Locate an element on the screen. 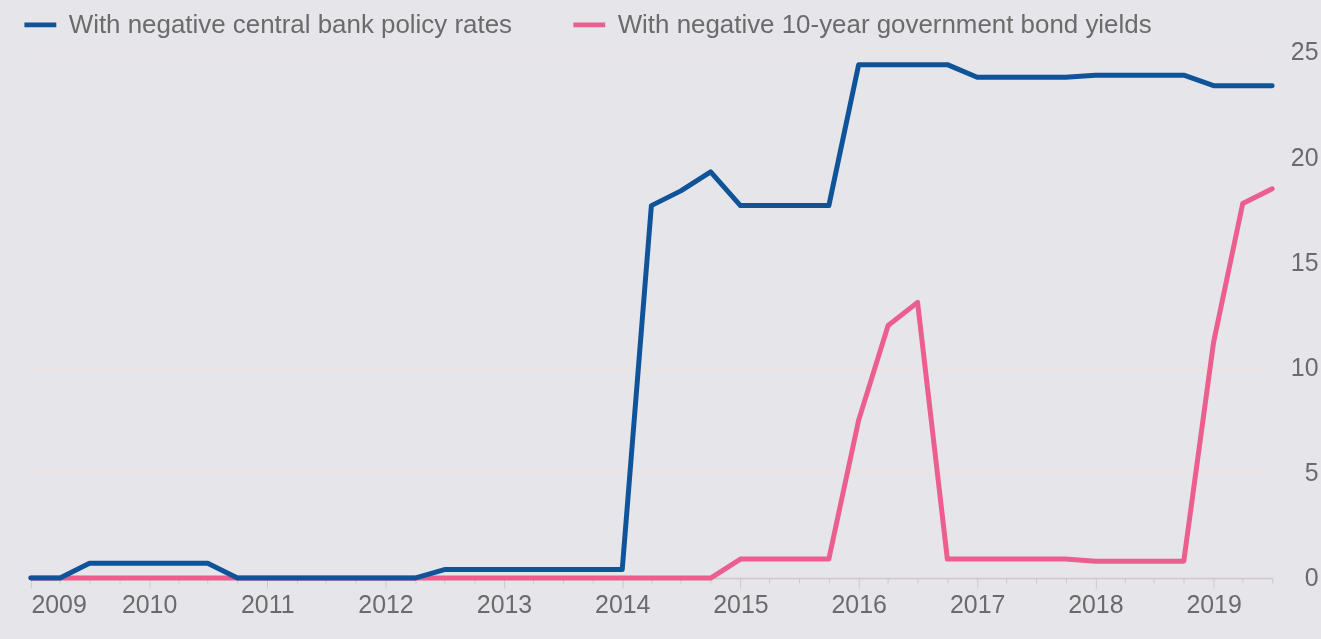  x-tick-label: 2019 is located at coordinates (1214, 604).